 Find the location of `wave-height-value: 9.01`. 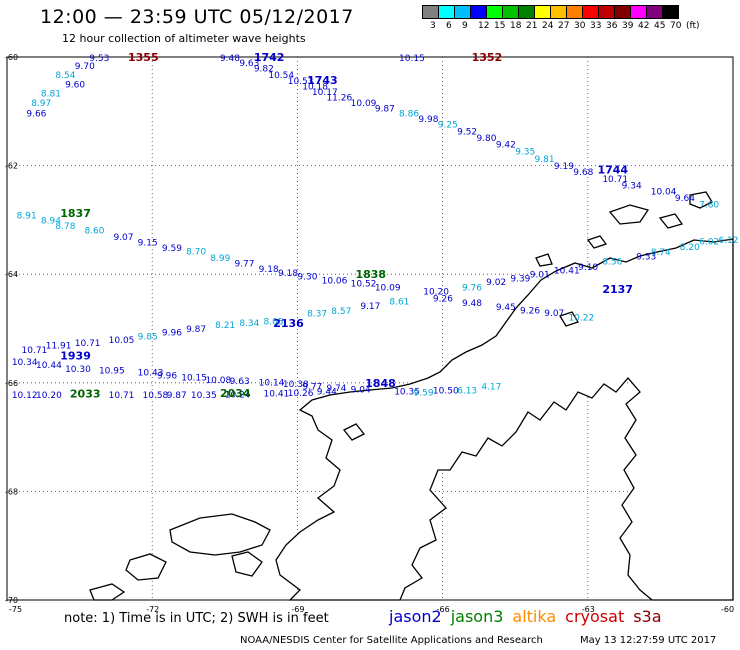

wave-height-value: 9.01 is located at coordinates (540, 275).